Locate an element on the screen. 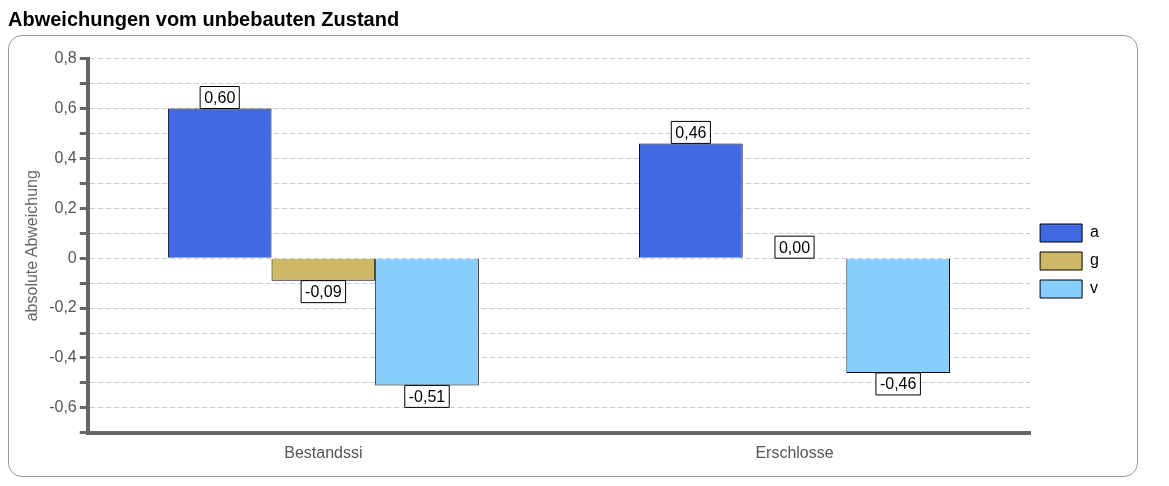  y-tick-label: 0,4 is located at coordinates (65, 157).